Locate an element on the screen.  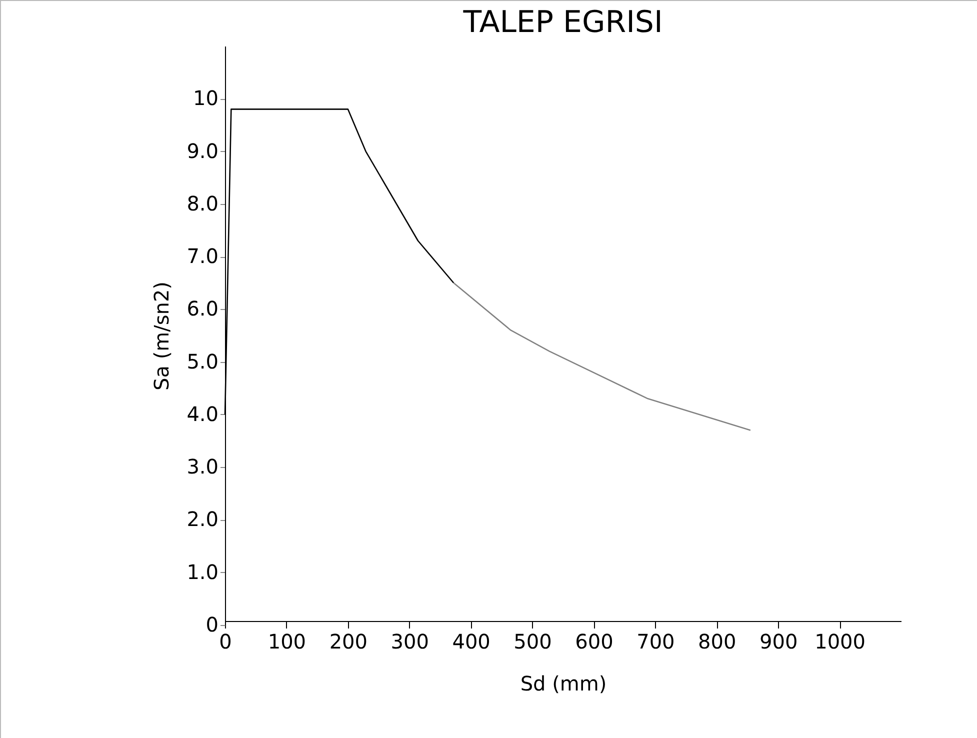
y-tick-label: 9.0 is located at coordinates (202, 150).